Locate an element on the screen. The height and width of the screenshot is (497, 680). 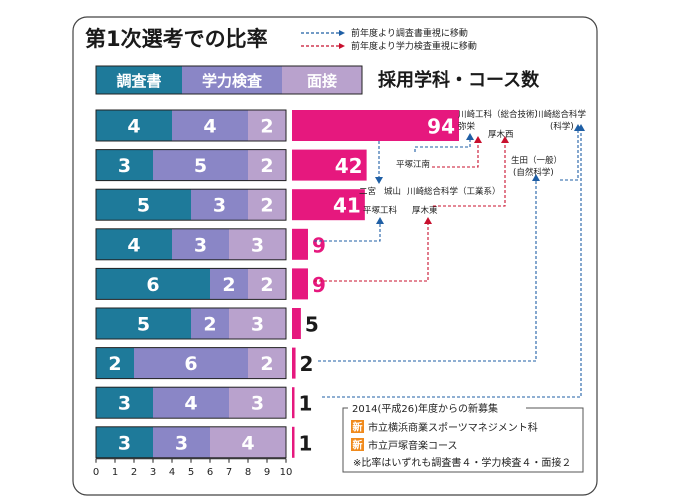
bar-label-mensetsu-row-9: 4 is located at coordinates (247, 443).